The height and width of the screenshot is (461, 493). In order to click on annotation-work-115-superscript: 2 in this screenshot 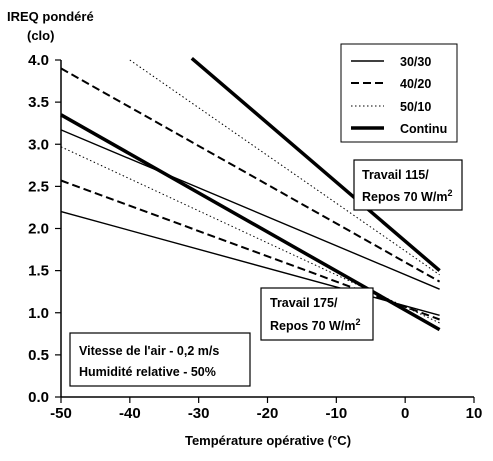, I will do `click(449, 193)`.